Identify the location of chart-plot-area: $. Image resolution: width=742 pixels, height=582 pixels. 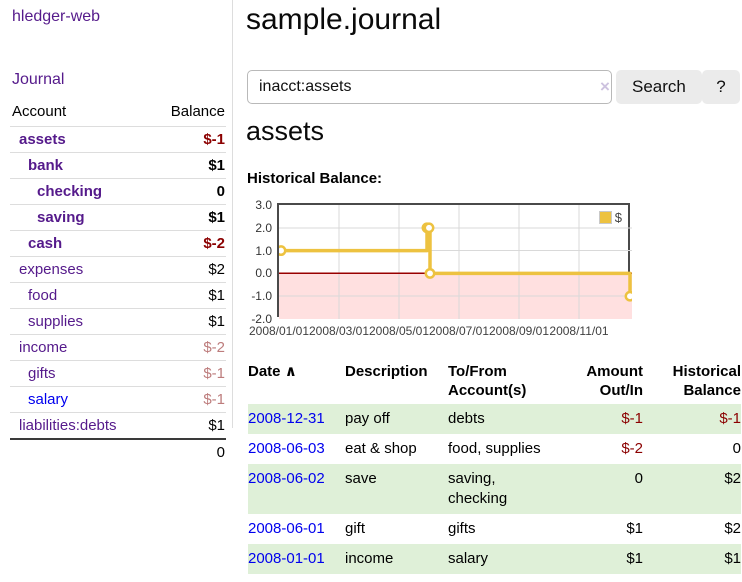
(455, 261).